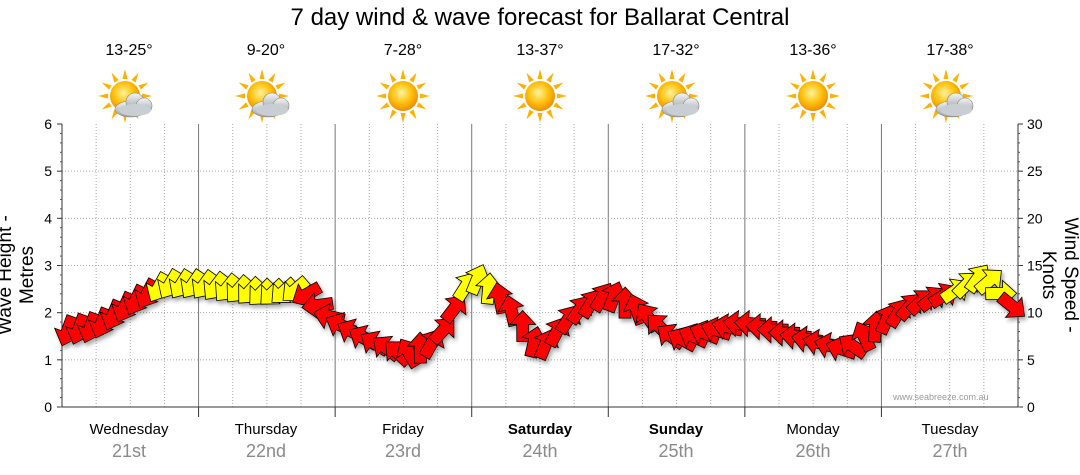 The image size is (1080, 475). Describe the element at coordinates (941, 397) in the screenshot. I see `credit-text: www.seabreeze.com.au` at that location.